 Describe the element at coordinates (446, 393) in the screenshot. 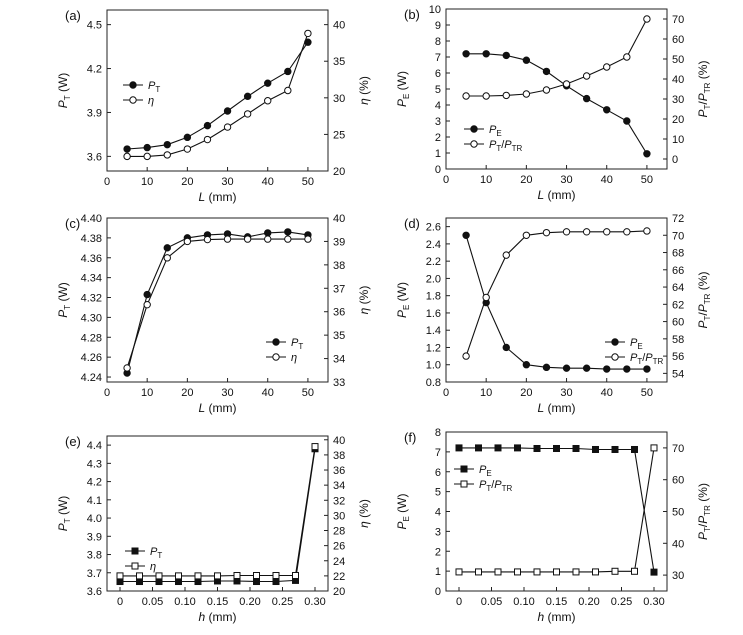

I see `x-tick-label: 0` at that location.